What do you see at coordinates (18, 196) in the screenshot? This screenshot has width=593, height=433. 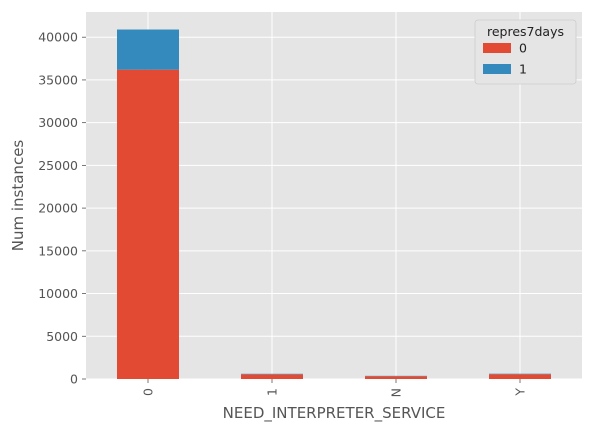 I see `y-axis-label: Num instances` at bounding box center [18, 196].